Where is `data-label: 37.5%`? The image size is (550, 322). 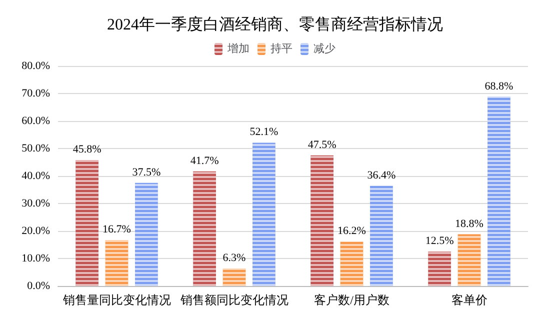 data-label: 37.5% is located at coordinates (146, 172).